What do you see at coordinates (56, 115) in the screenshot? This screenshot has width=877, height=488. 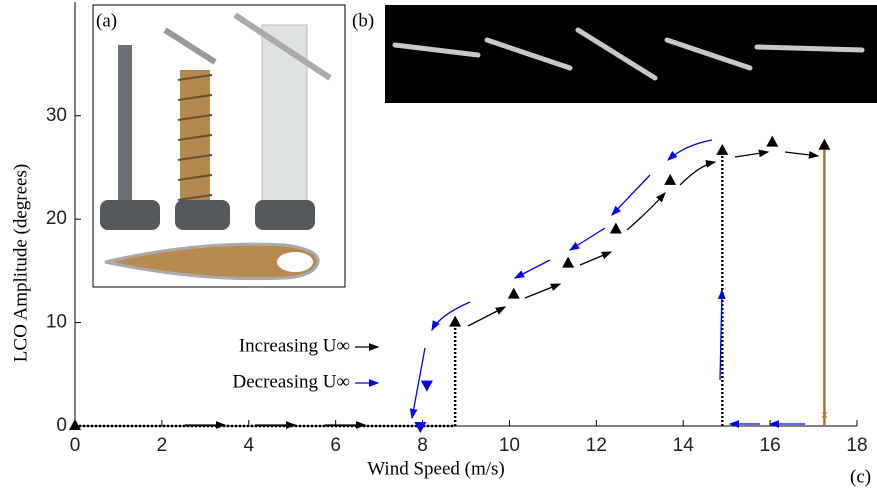 I see `y-tick-label: 30` at bounding box center [56, 115].